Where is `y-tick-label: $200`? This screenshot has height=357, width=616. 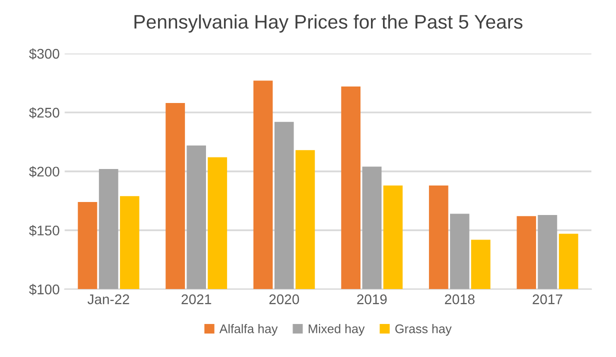
y-tick-label: $200 is located at coordinates (44, 172).